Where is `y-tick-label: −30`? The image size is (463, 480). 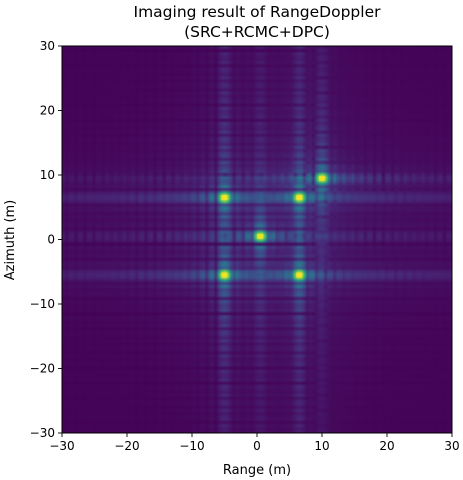 y-tick-label: −30 is located at coordinates (42, 433).